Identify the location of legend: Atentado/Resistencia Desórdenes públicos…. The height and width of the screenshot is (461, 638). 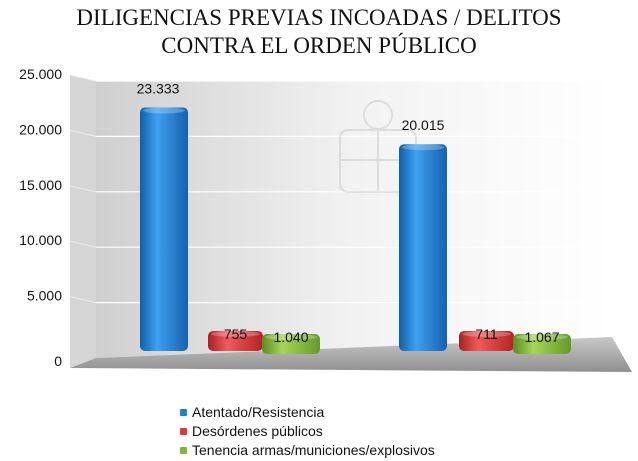
(307, 431).